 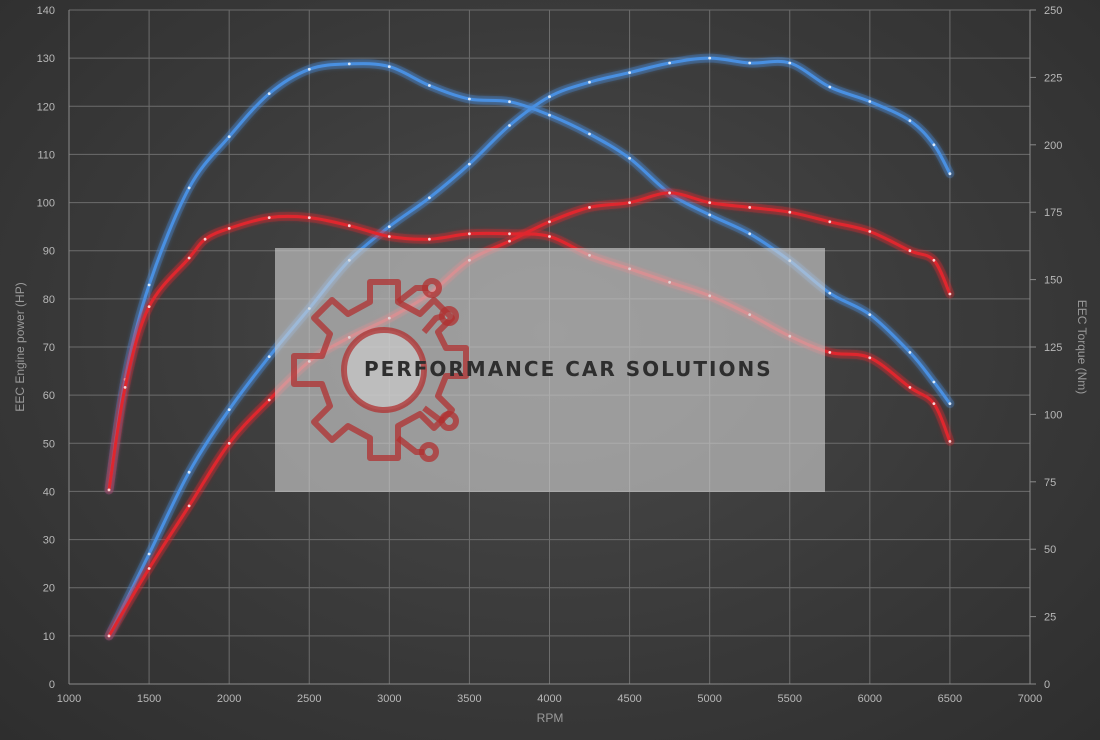 I want to click on y-right-tick-label: 75, so click(x=1050, y=483).